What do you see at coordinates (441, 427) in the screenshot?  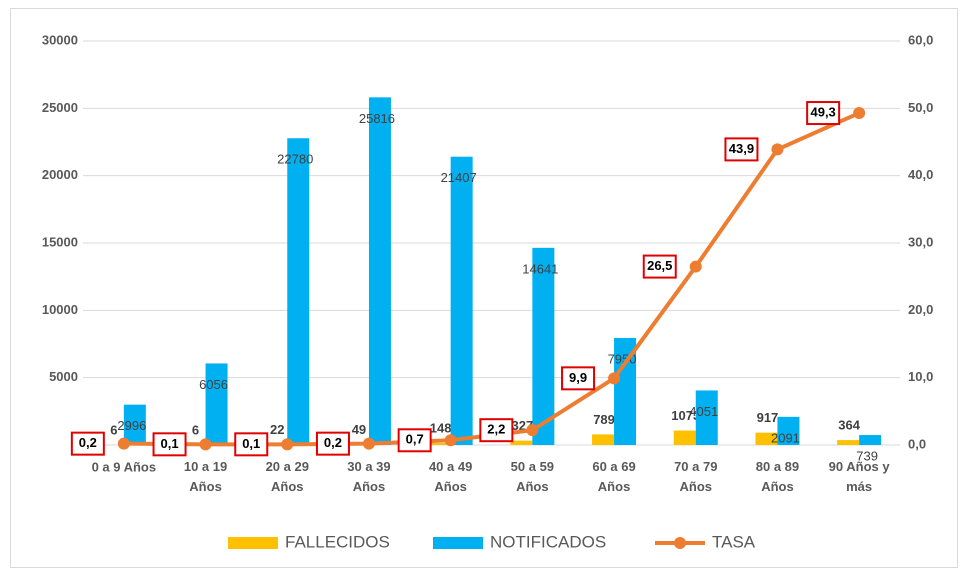 I see `data-label: 148` at bounding box center [441, 427].